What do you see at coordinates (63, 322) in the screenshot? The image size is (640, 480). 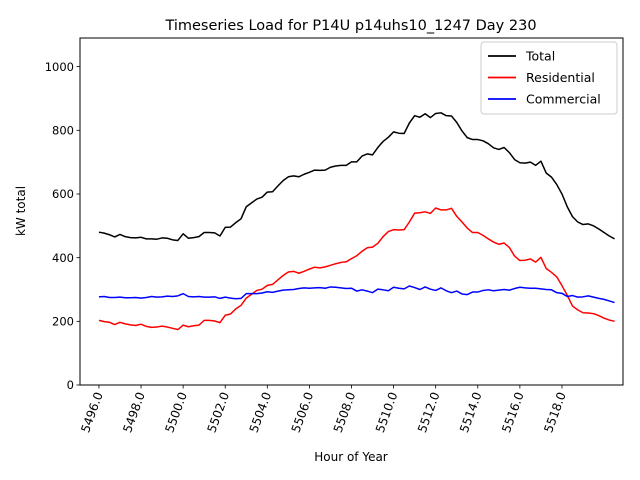 I see `y-tick-label: 200` at bounding box center [63, 322].